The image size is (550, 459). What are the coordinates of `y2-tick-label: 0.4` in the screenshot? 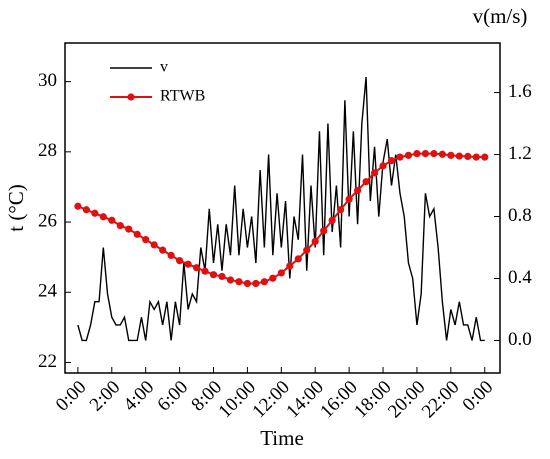 It's located at (520, 277).